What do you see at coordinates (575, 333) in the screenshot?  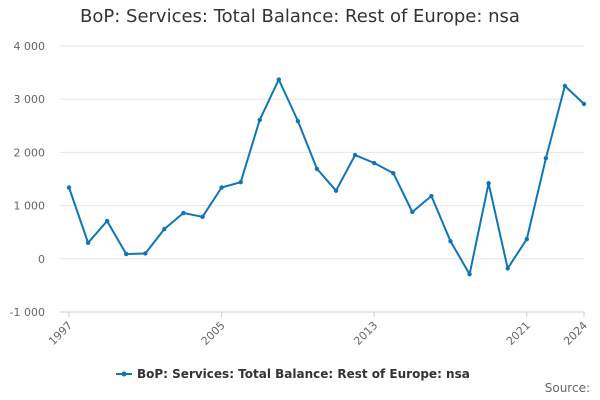 I see `x-tick-label: 2024` at bounding box center [575, 333].